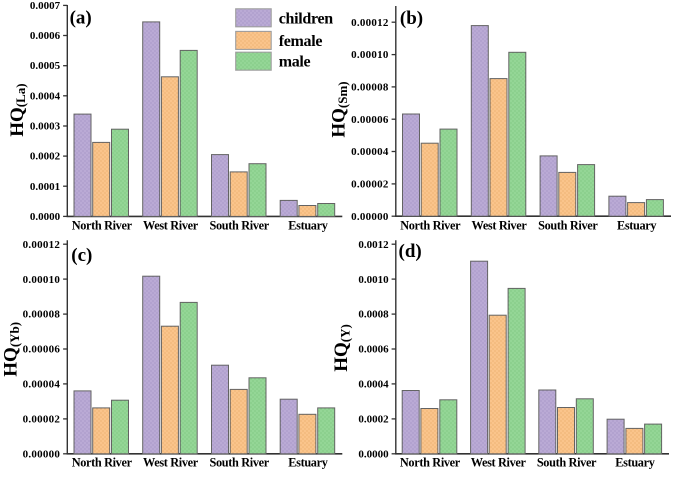 The height and width of the screenshot is (478, 673). I want to click on svg-text: 0.0007, so click(45, 6).